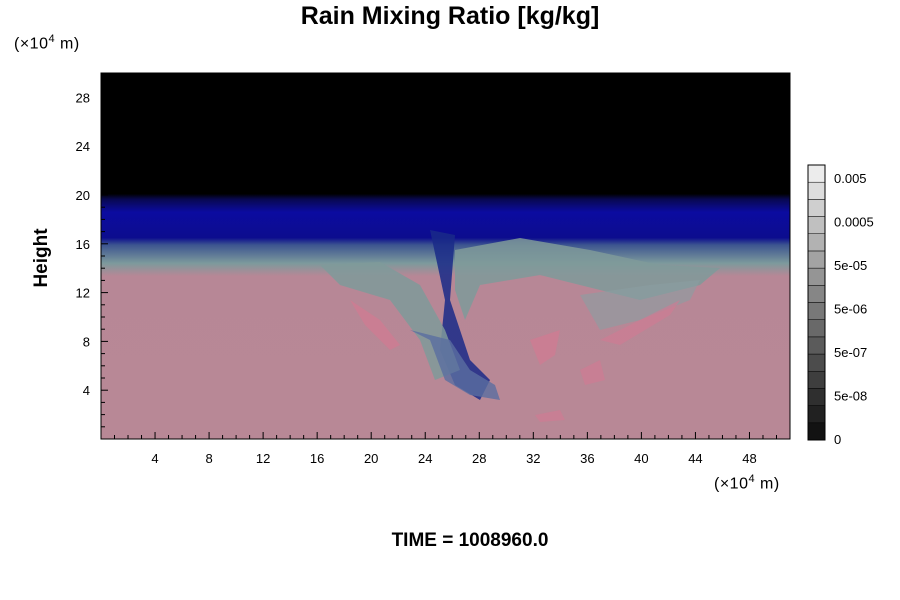 This screenshot has height=600, width=900. I want to click on x-tick-label: 12, so click(263, 458).